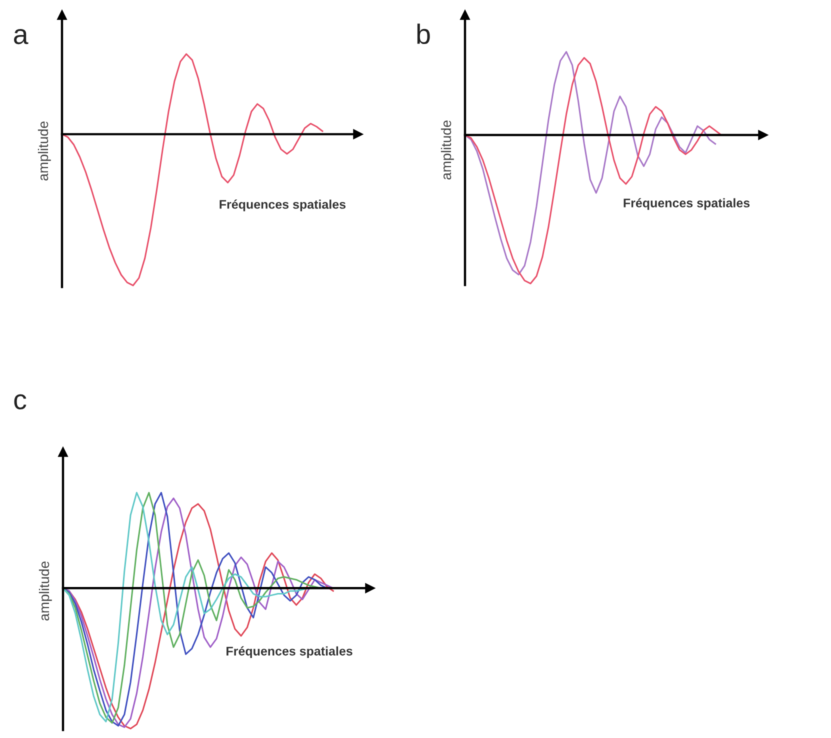 This screenshot has width=831, height=738. I want to click on chart-title: a, so click(21, 36).